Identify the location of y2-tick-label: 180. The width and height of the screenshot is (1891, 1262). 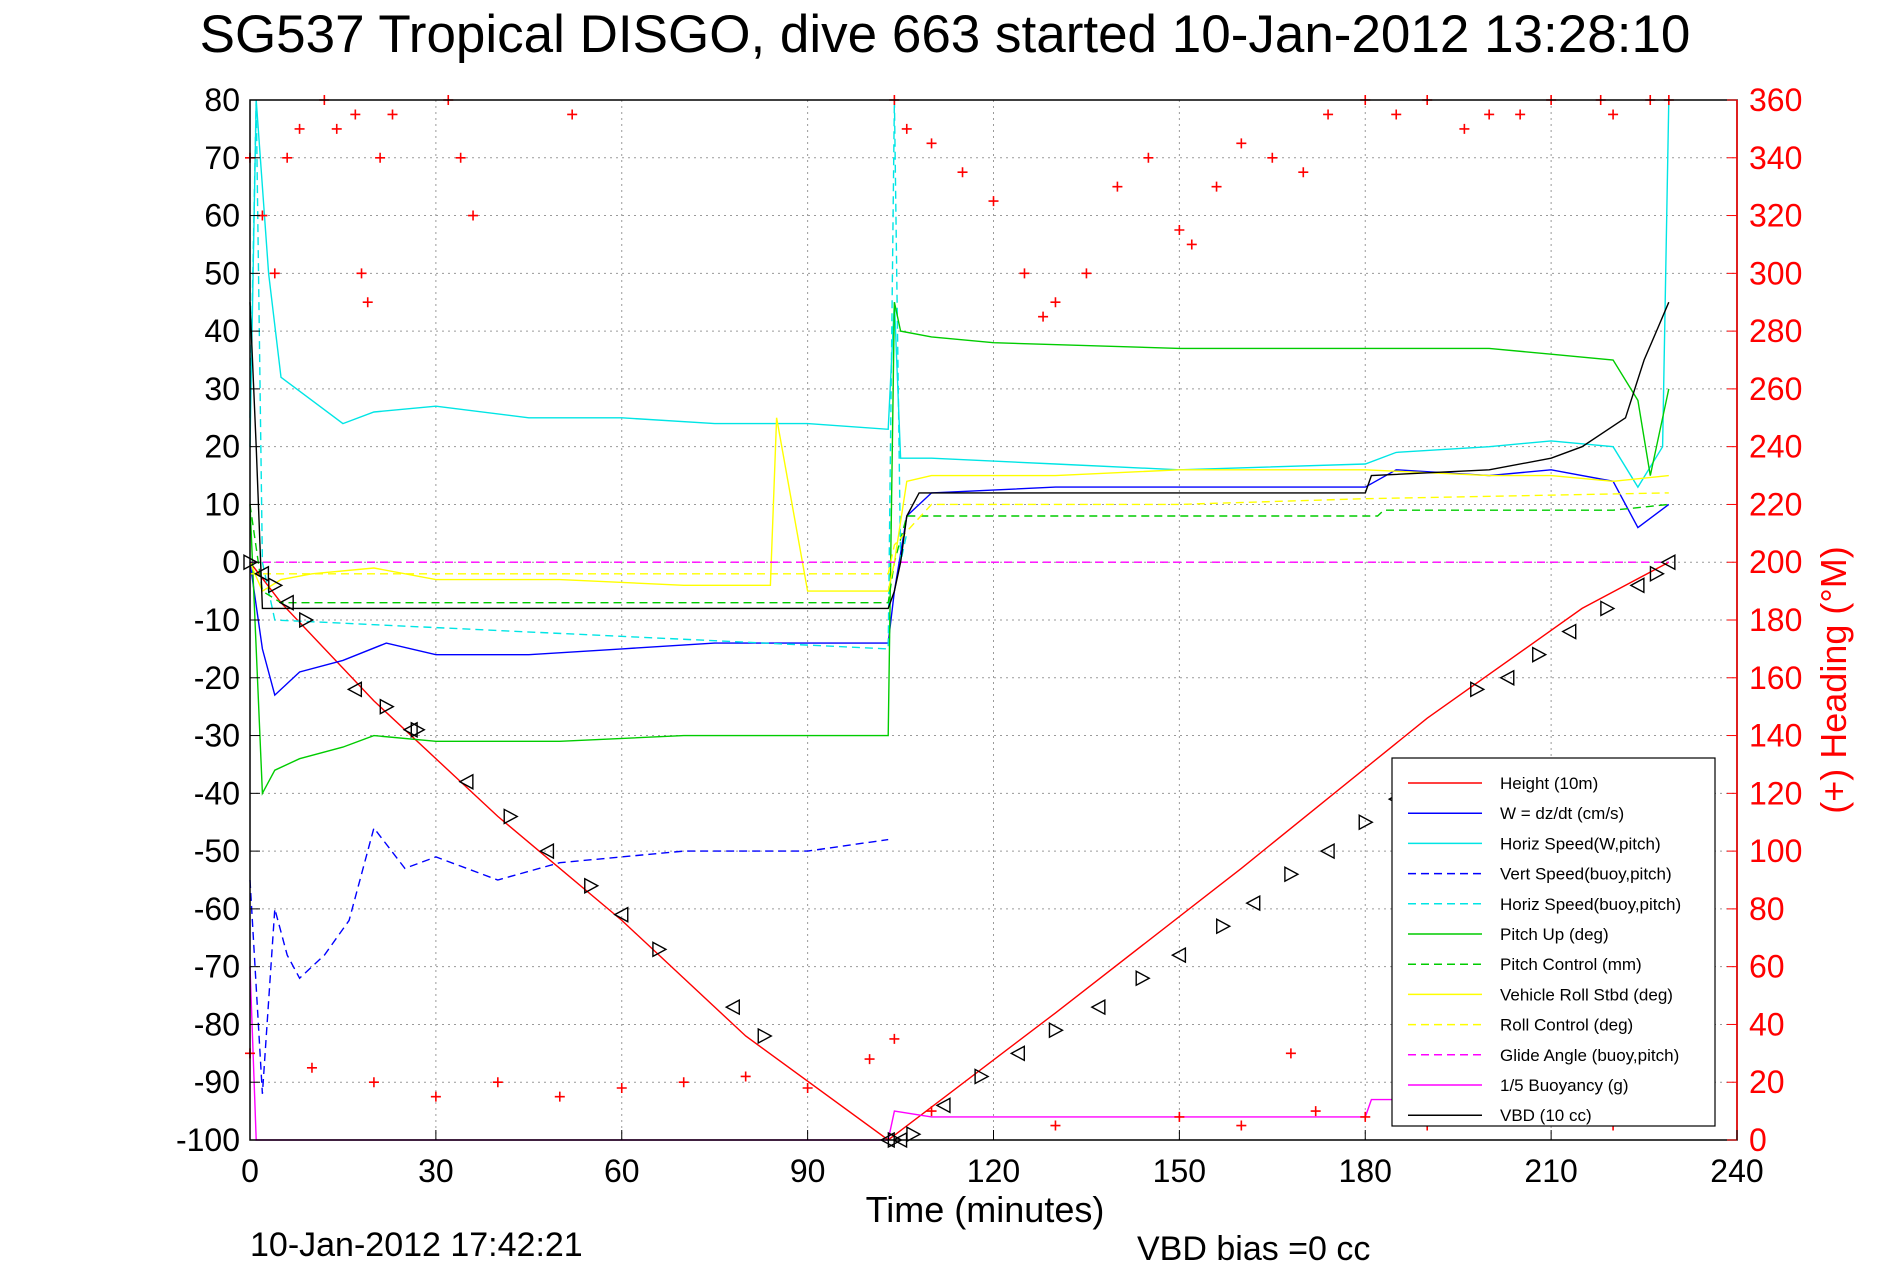
(1775, 620).